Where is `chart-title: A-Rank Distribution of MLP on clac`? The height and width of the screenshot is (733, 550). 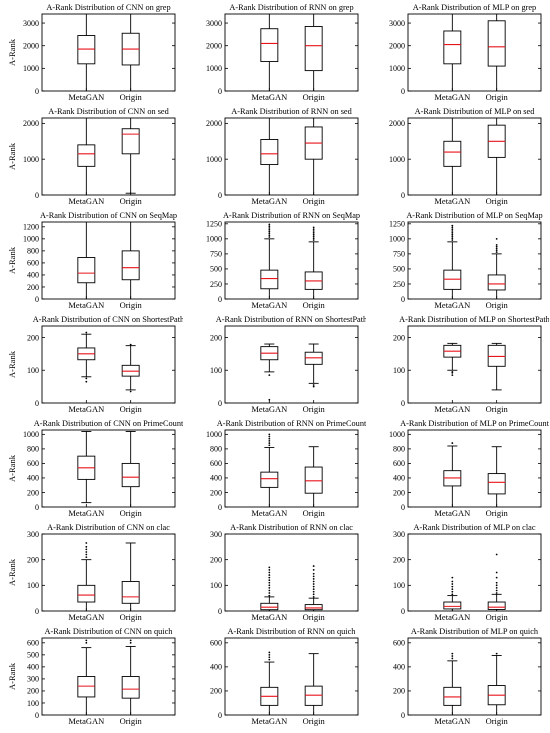
chart-title: A-Rank Distribution of MLP on clac is located at coordinates (474, 527).